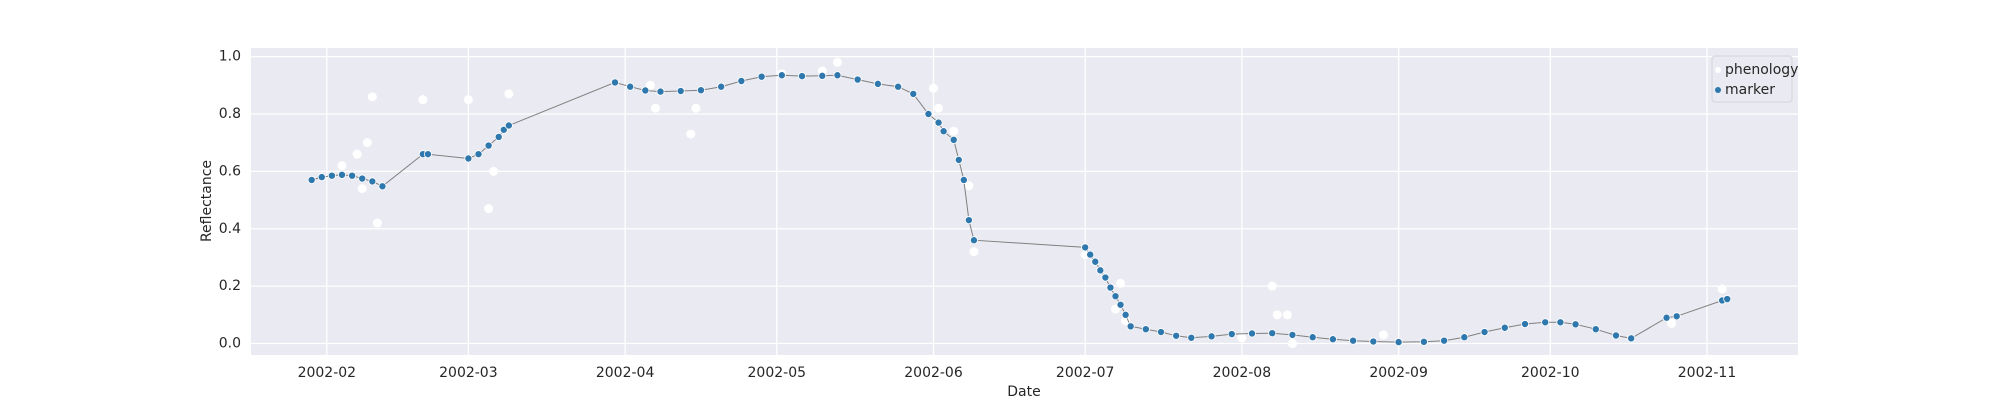 The height and width of the screenshot is (400, 2000). I want to click on x-tick-label: 2002-03, so click(468, 373).